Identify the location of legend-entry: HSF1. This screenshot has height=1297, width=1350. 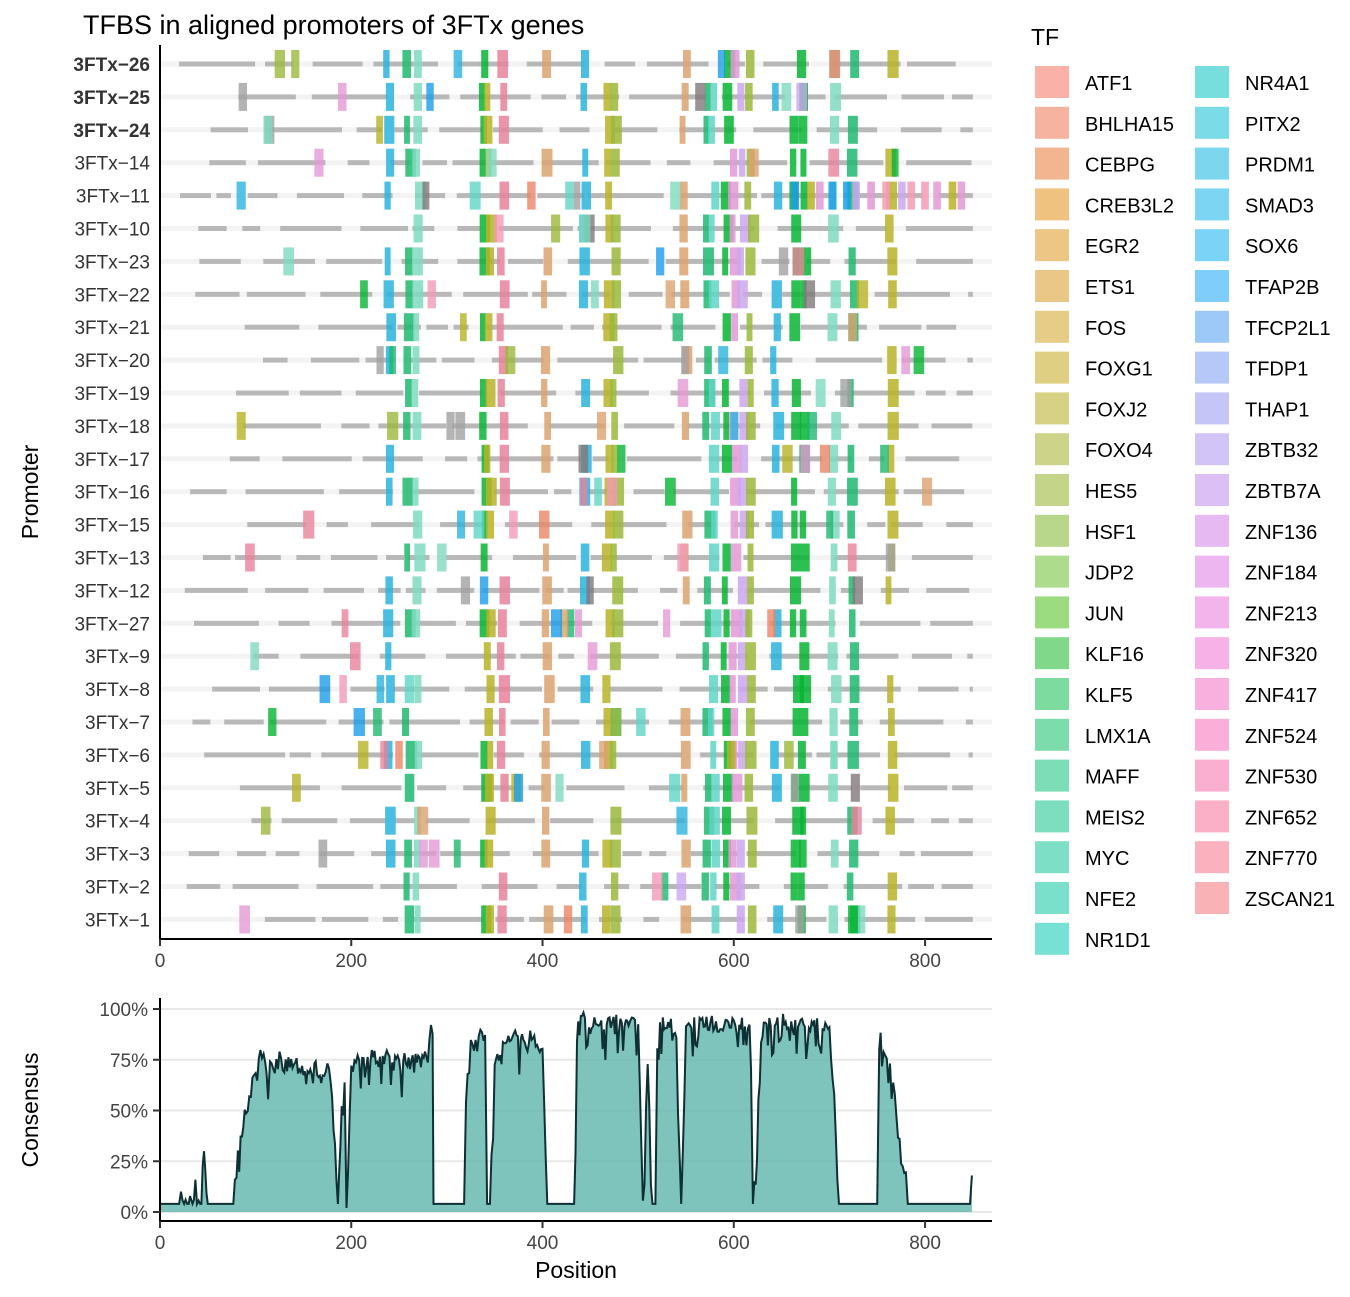
(1110, 533).